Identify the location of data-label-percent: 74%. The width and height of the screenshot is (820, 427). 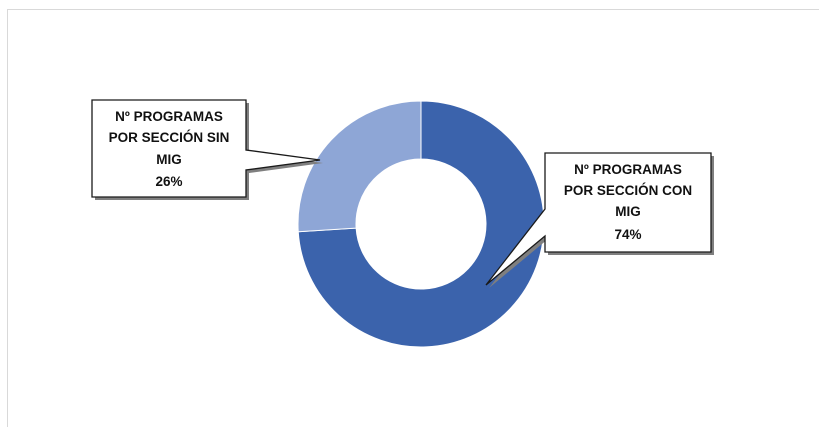
(627, 234).